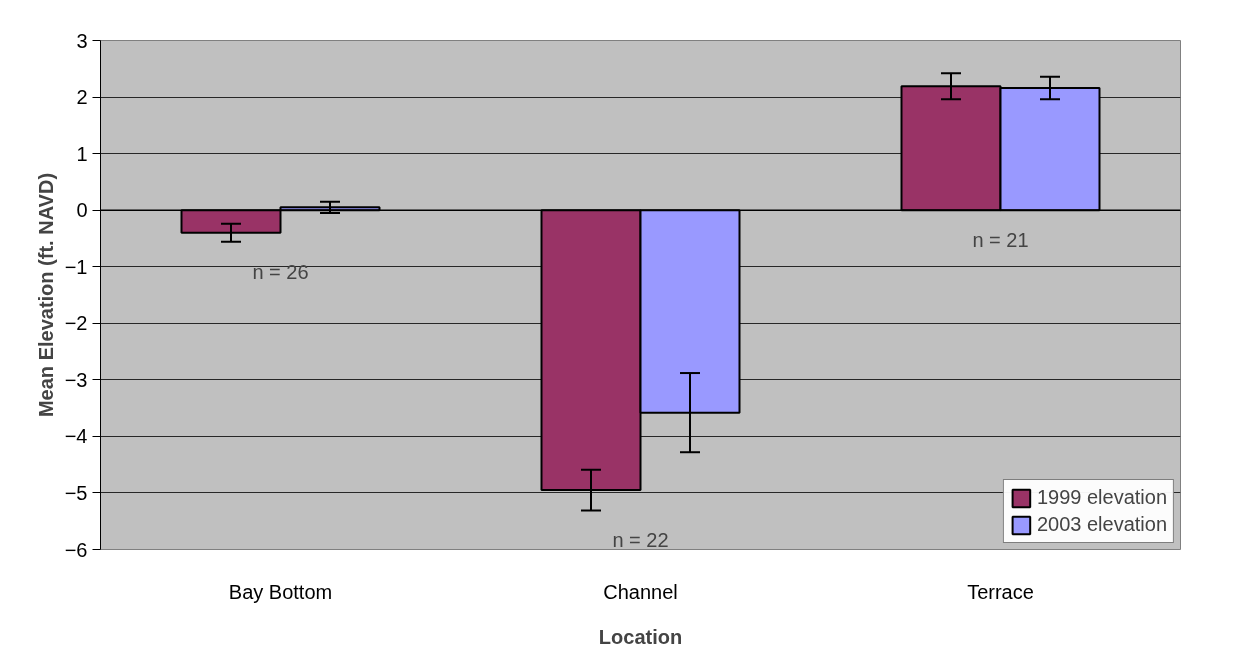 Image resolution: width=1249 pixels, height=659 pixels. What do you see at coordinates (1101, 524) in the screenshot?
I see `legend-label: 2003 elevation` at bounding box center [1101, 524].